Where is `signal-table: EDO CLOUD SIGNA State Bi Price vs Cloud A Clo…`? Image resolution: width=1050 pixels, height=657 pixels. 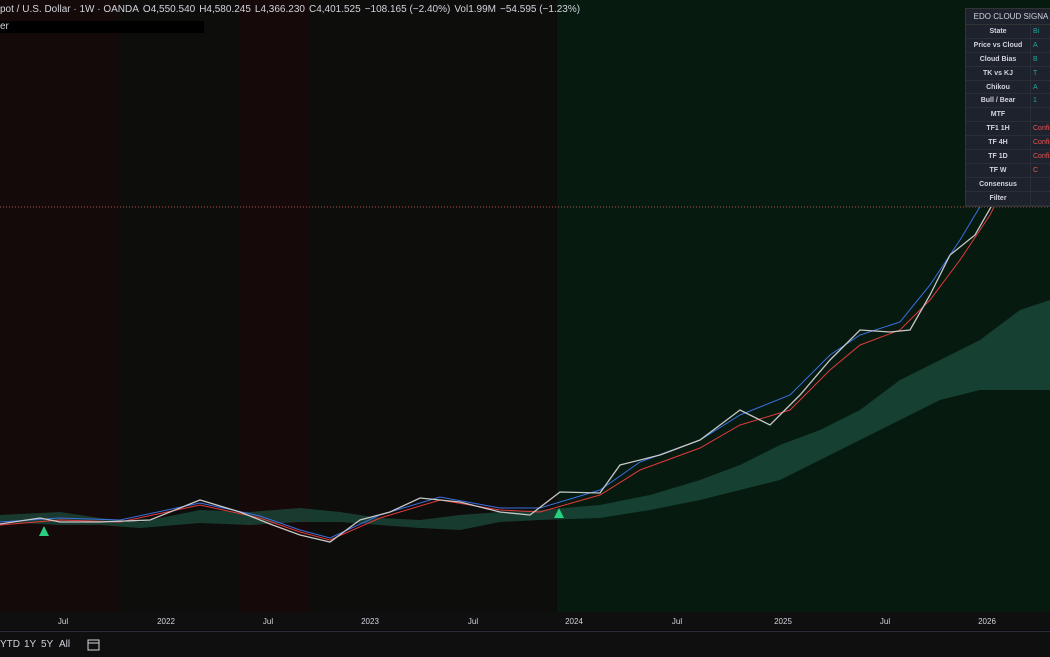
signal-table: EDO CLOUD SIGNA State Bi Price vs Cloud A Clo… is located at coordinates (1007, 107).